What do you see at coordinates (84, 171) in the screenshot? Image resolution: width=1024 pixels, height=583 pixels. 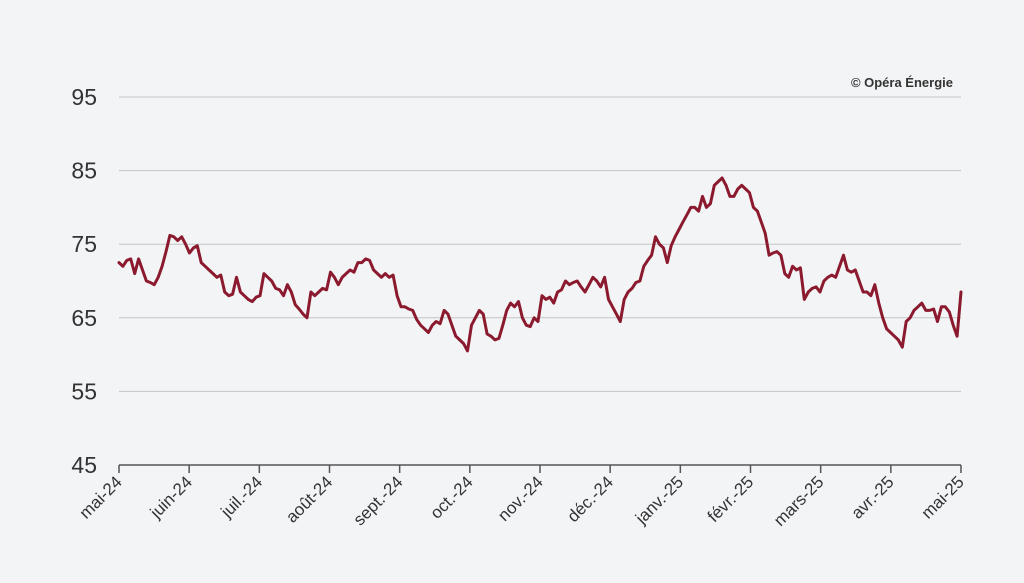 I see `y-tick-label: 85` at bounding box center [84, 171].